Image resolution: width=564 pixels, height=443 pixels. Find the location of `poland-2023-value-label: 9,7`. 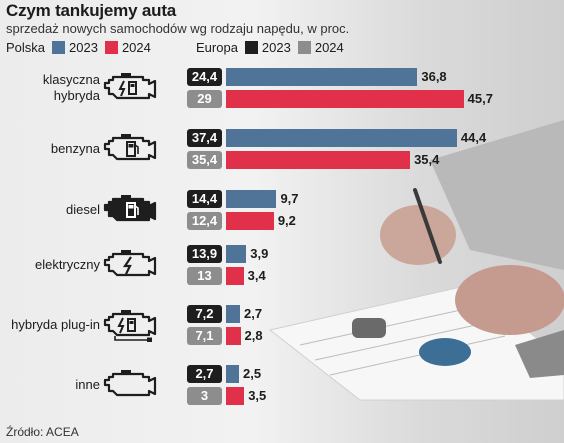

poland-2023-value-label: 9,7 is located at coordinates (289, 198).